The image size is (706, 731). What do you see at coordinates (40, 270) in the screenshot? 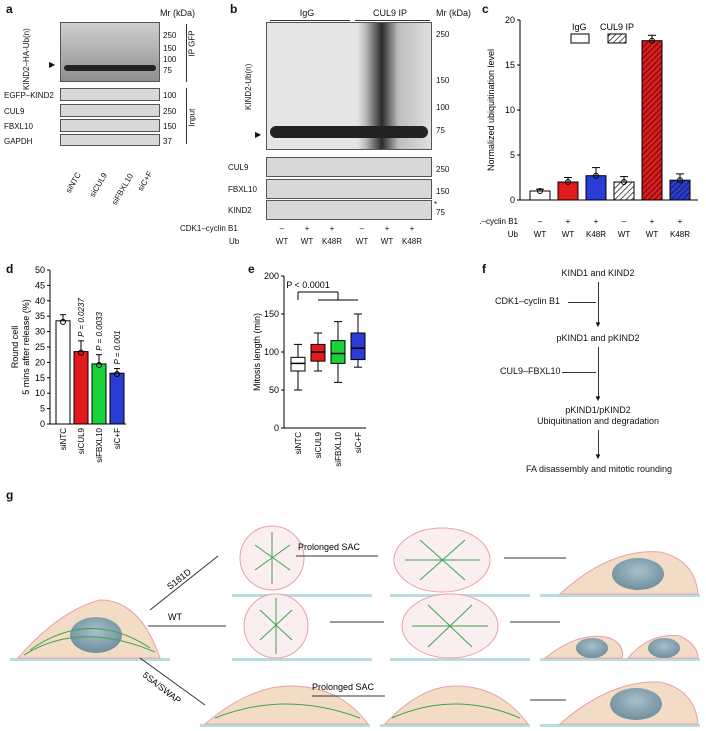
I see `ytick-label-d: 50` at bounding box center [40, 270].